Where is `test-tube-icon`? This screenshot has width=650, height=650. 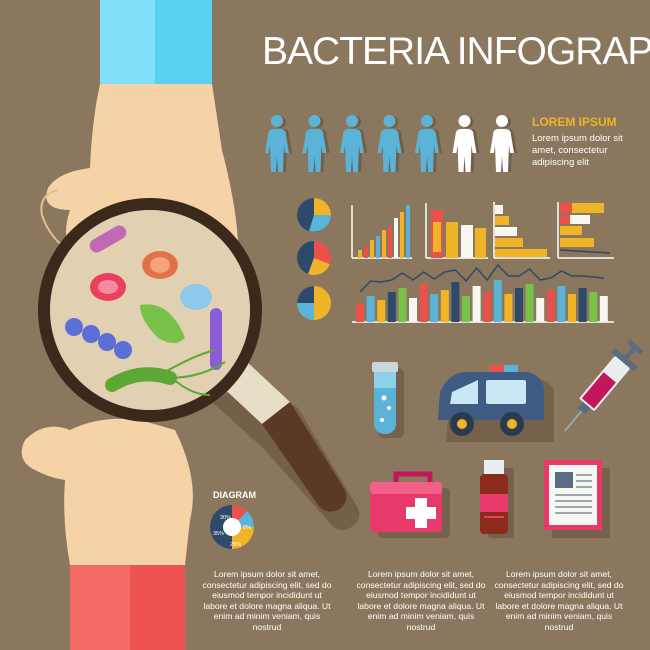
test-tube-icon is located at coordinates (388, 400).